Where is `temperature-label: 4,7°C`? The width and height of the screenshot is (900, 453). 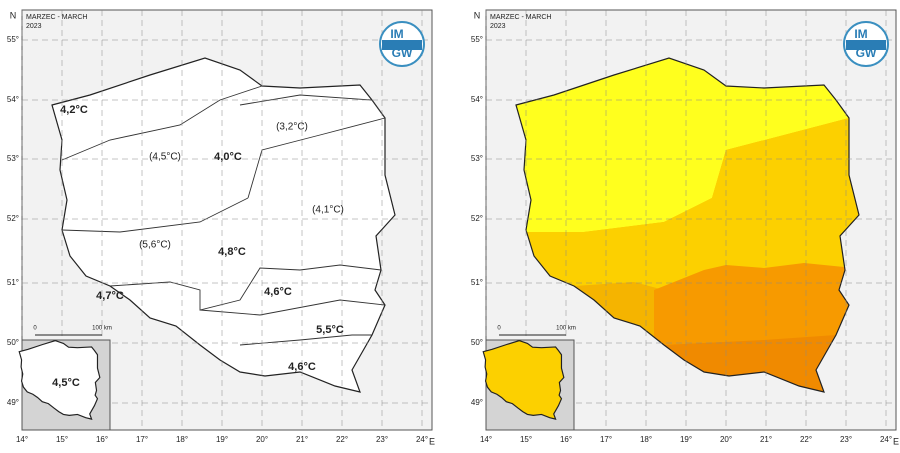
temperature-label: 4,7°C is located at coordinates (110, 296).